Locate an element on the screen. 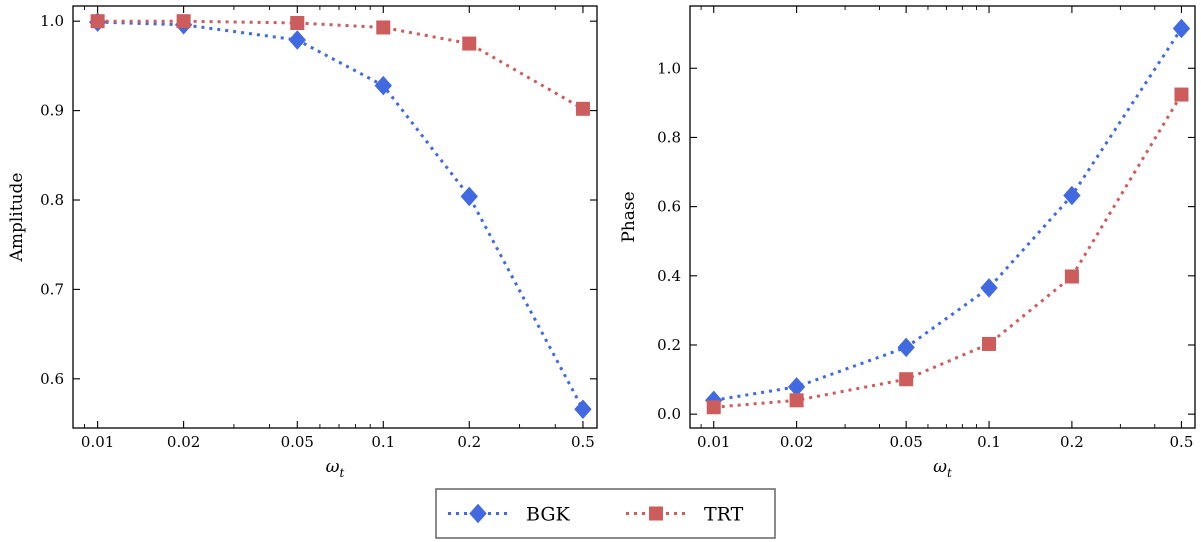 This screenshot has width=1201, height=542. legend-box is located at coordinates (605, 513).